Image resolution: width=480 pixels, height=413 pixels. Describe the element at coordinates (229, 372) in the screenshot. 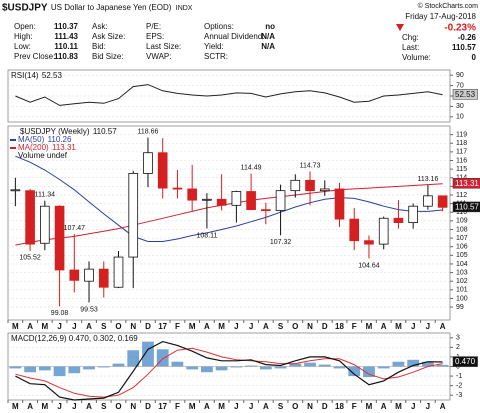

I see `macd-line` at that location.